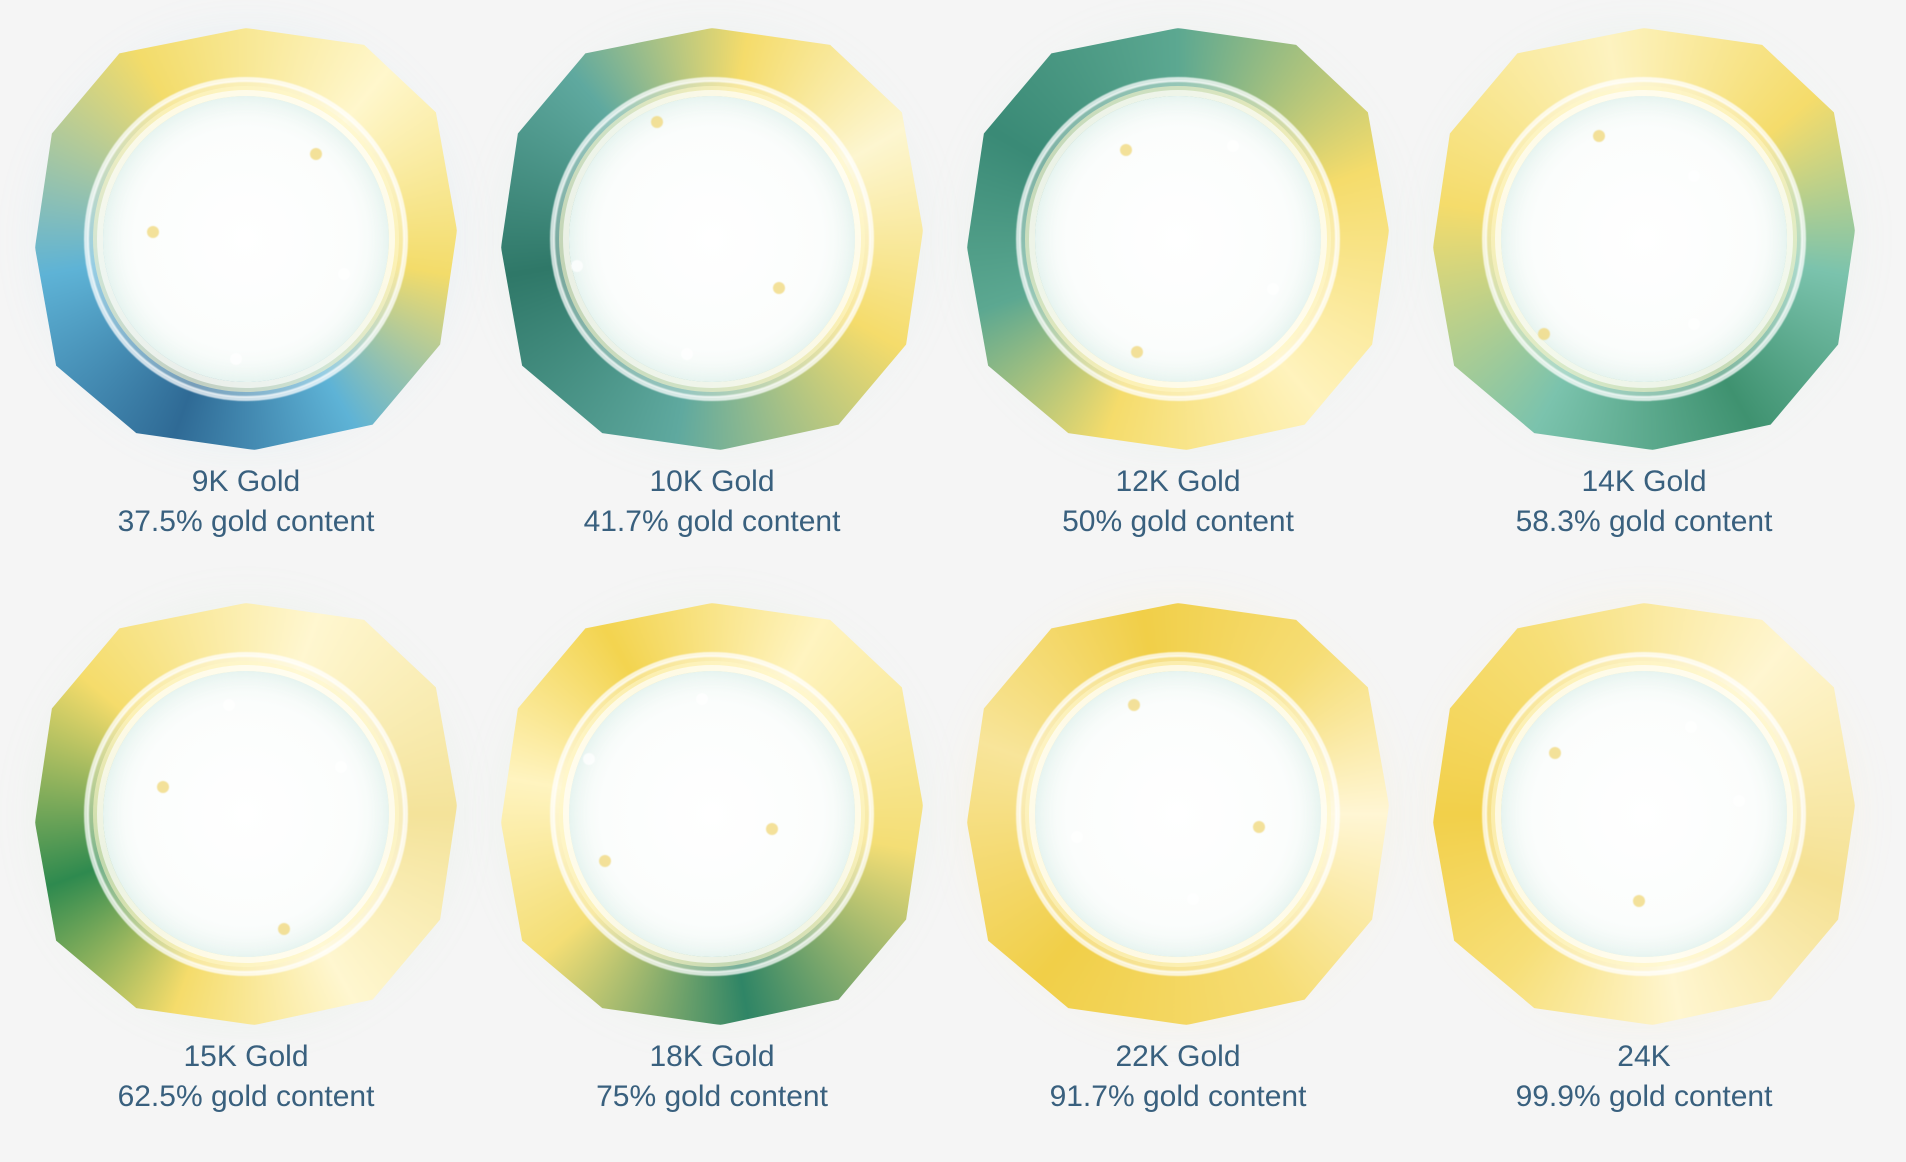 The width and height of the screenshot is (1906, 1162). Describe the element at coordinates (1178, 521) in the screenshot. I see `gold-content: 50% gold content` at that location.